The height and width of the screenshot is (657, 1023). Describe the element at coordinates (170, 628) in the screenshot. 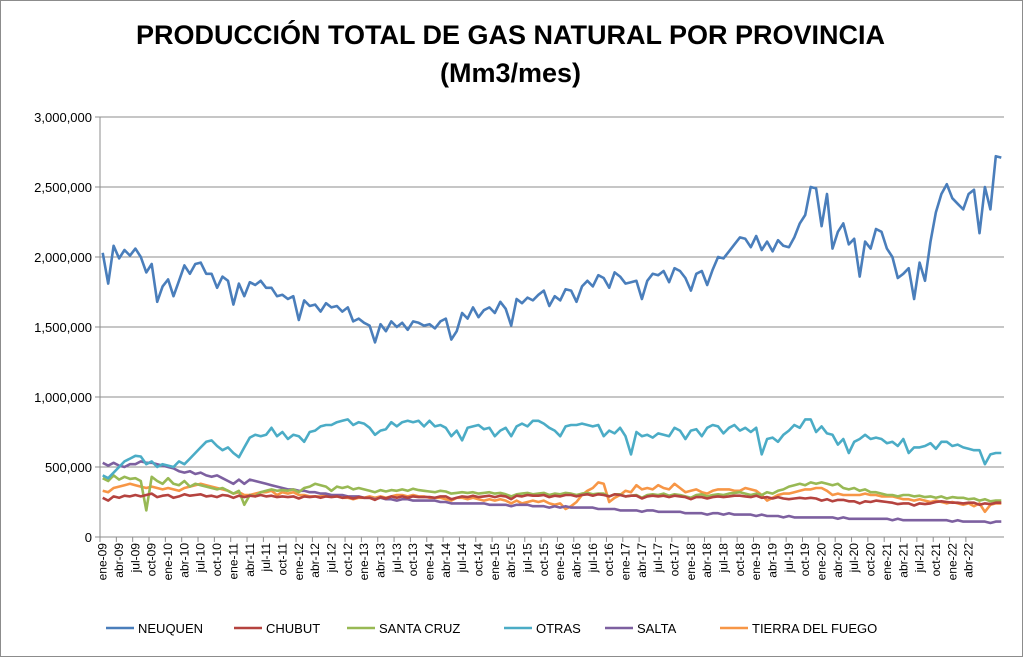

I see `legend-label: NEUQUEN` at that location.